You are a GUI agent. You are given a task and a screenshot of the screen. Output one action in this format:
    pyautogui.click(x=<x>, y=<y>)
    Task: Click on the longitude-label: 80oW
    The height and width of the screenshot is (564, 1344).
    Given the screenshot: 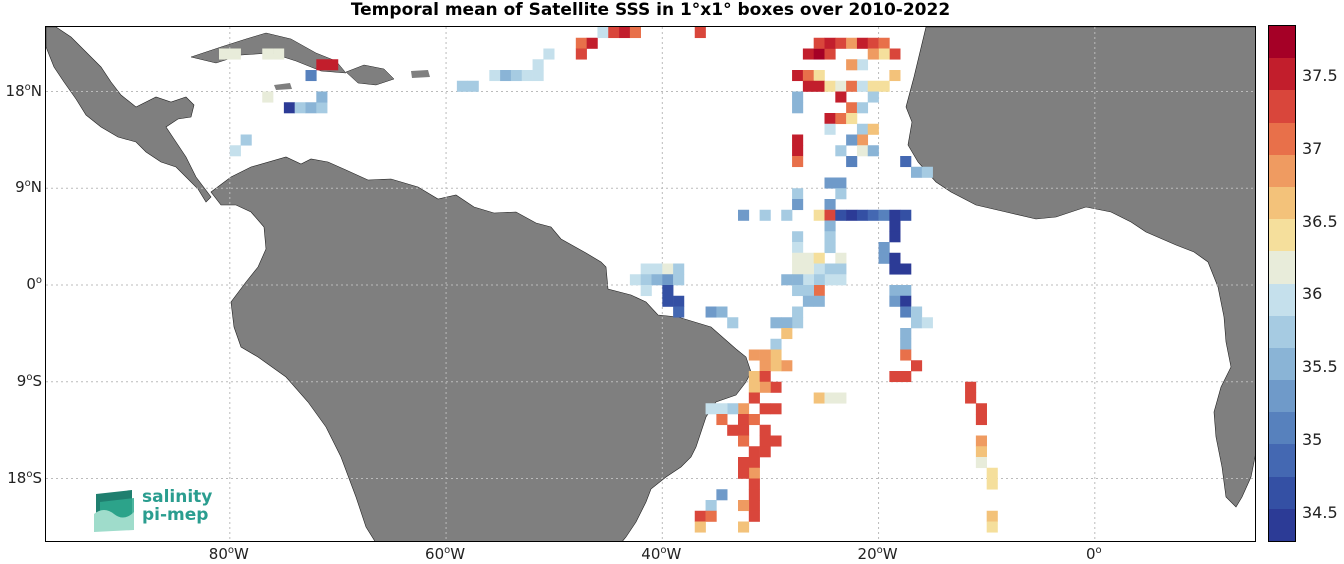 What is the action you would take?
    pyautogui.click(x=228, y=554)
    